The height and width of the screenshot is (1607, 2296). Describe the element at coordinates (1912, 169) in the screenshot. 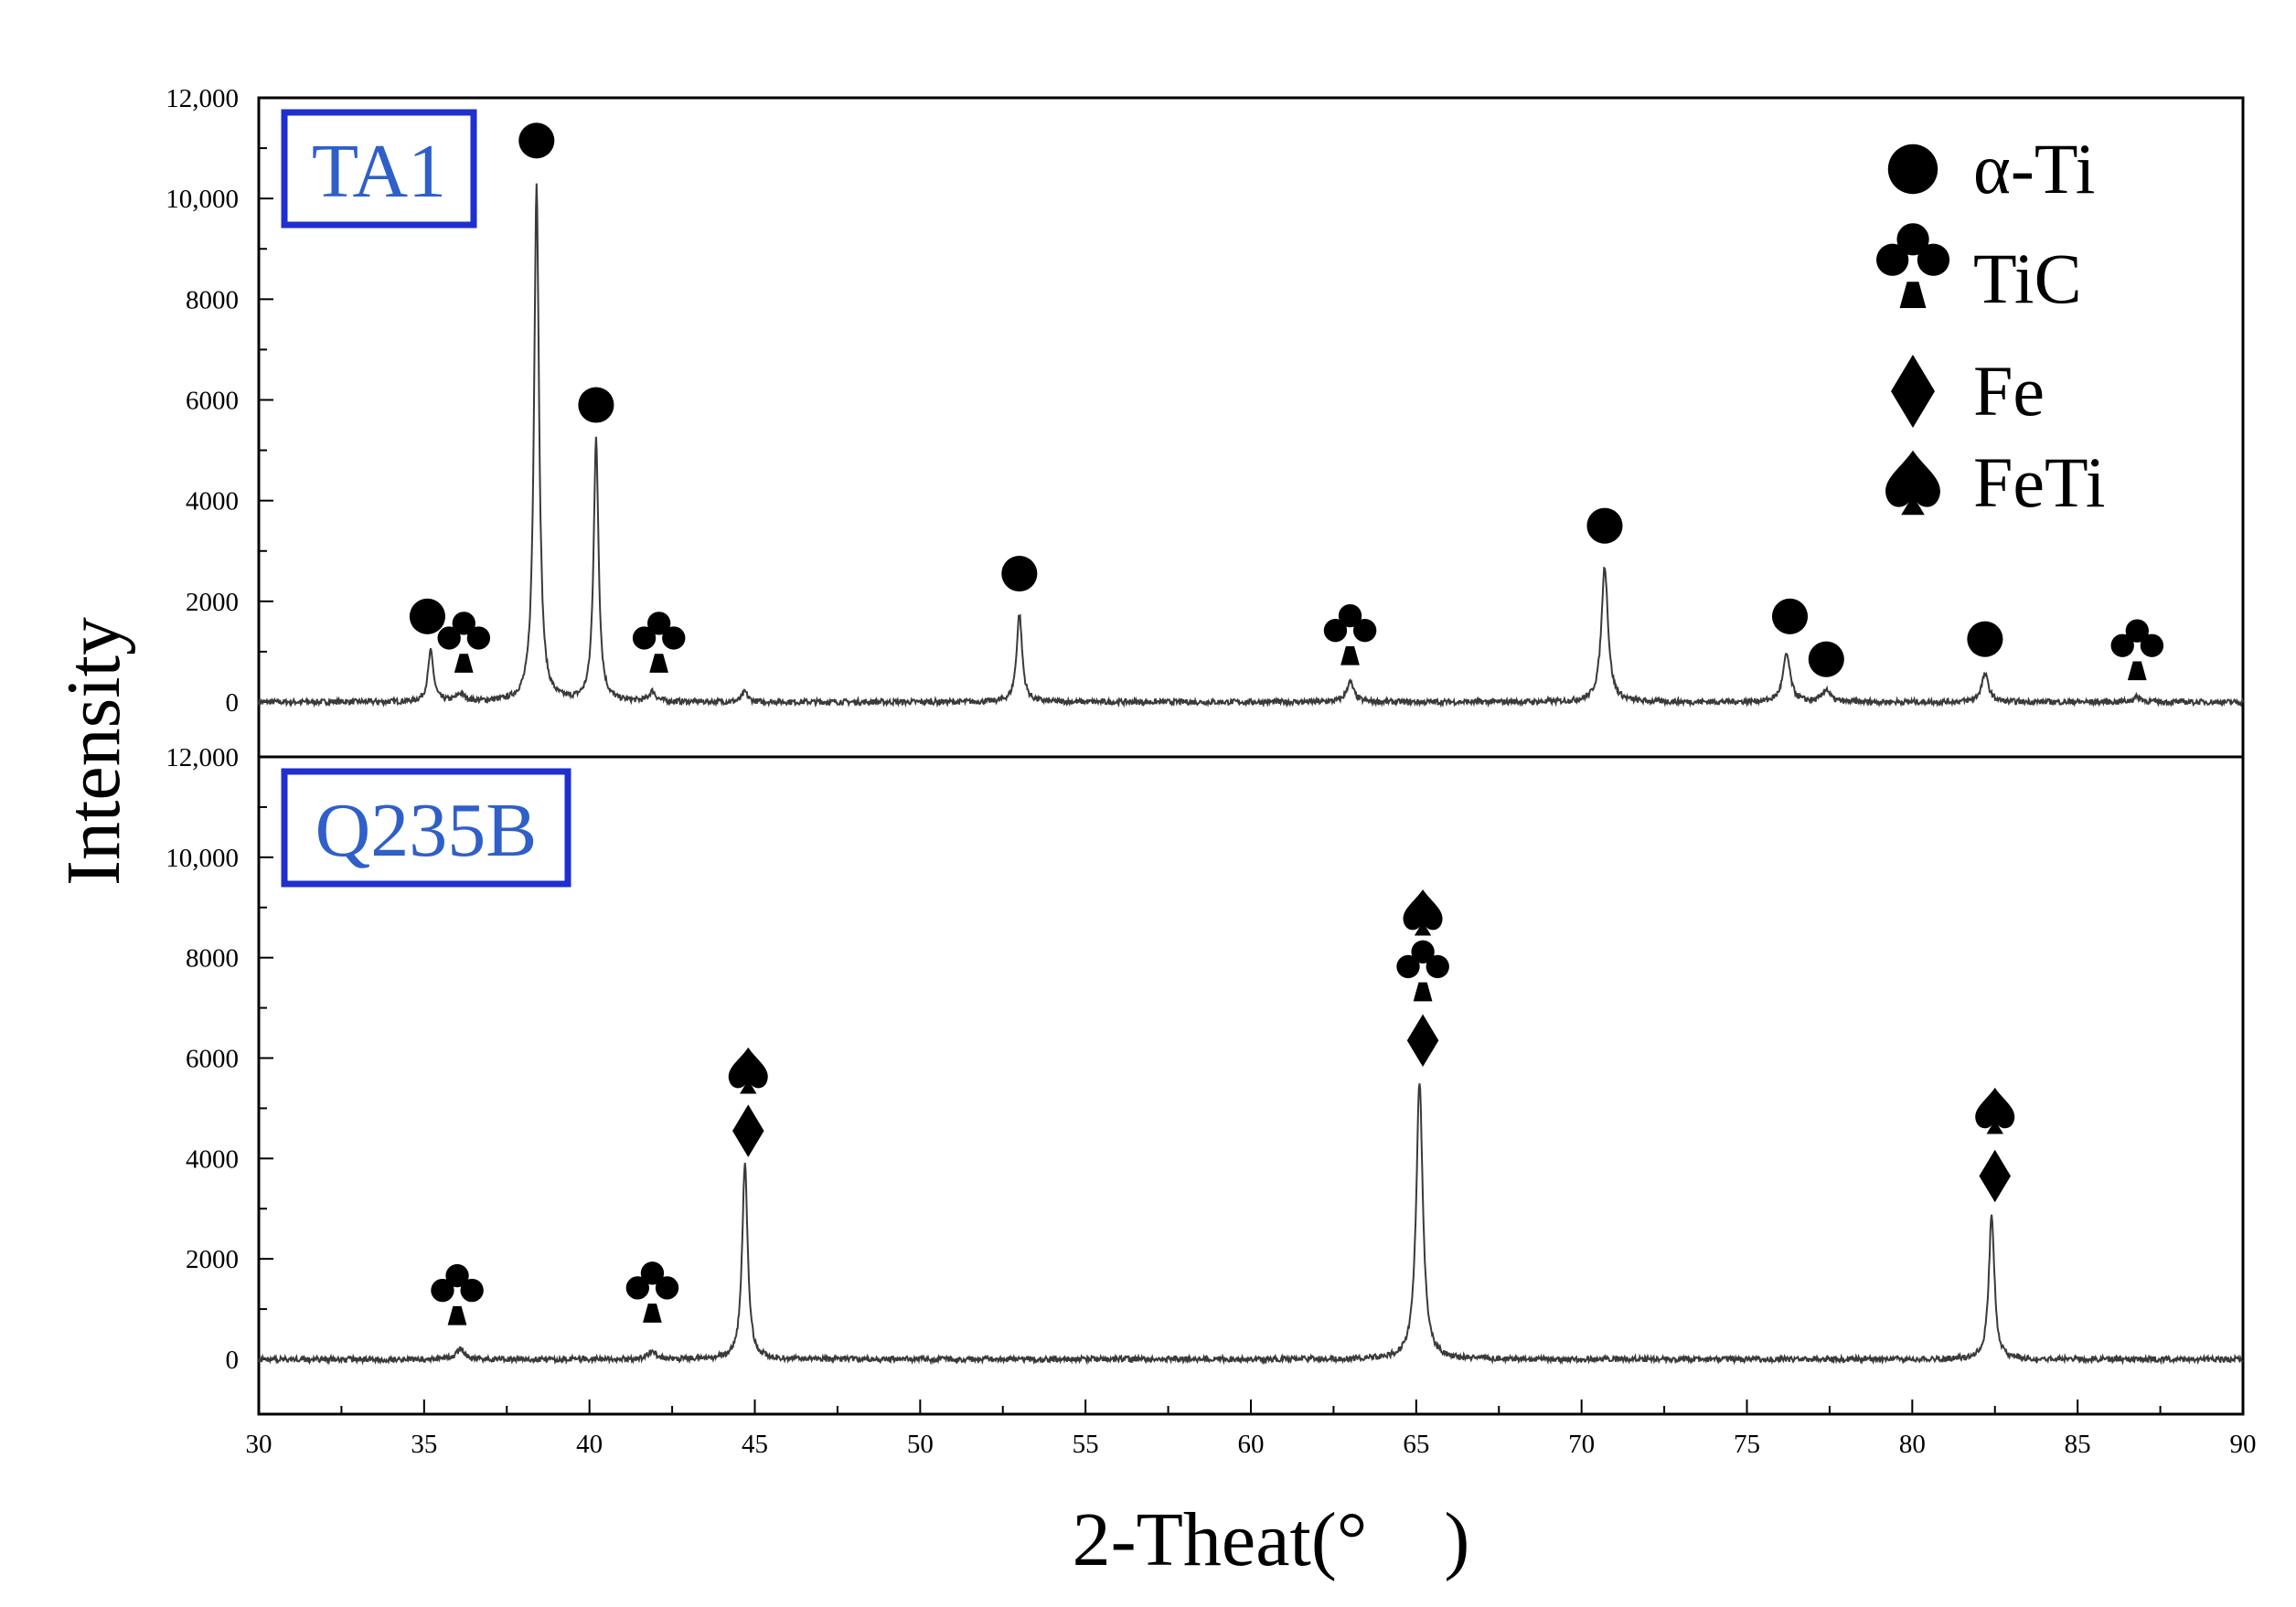

I see `legend-circle-icon` at that location.